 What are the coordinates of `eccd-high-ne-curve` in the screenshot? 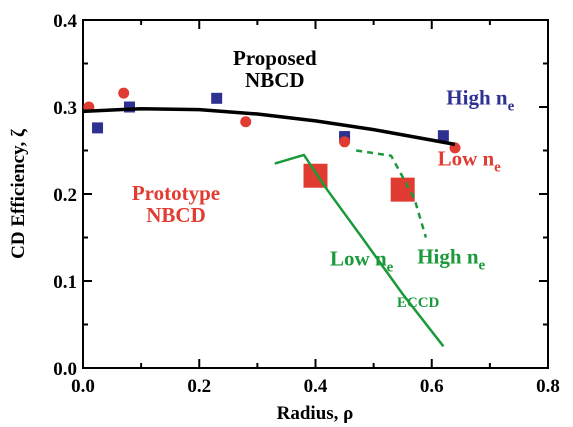 It's located at (392, 193).